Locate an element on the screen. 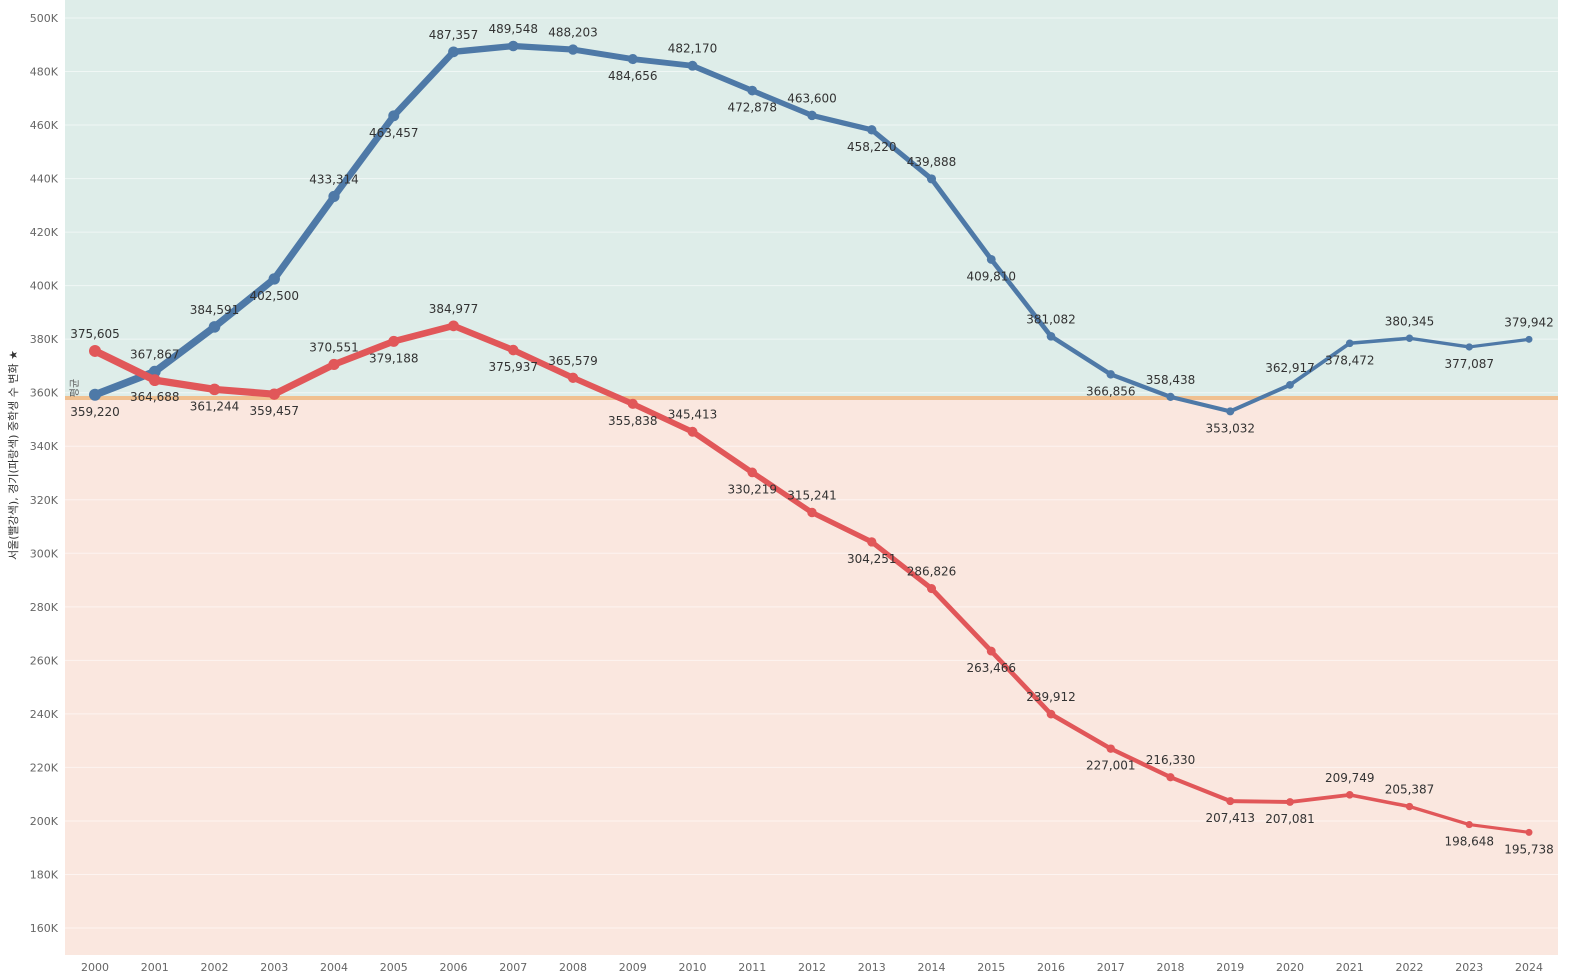  x-tick-label: 2009 is located at coordinates (633, 967).